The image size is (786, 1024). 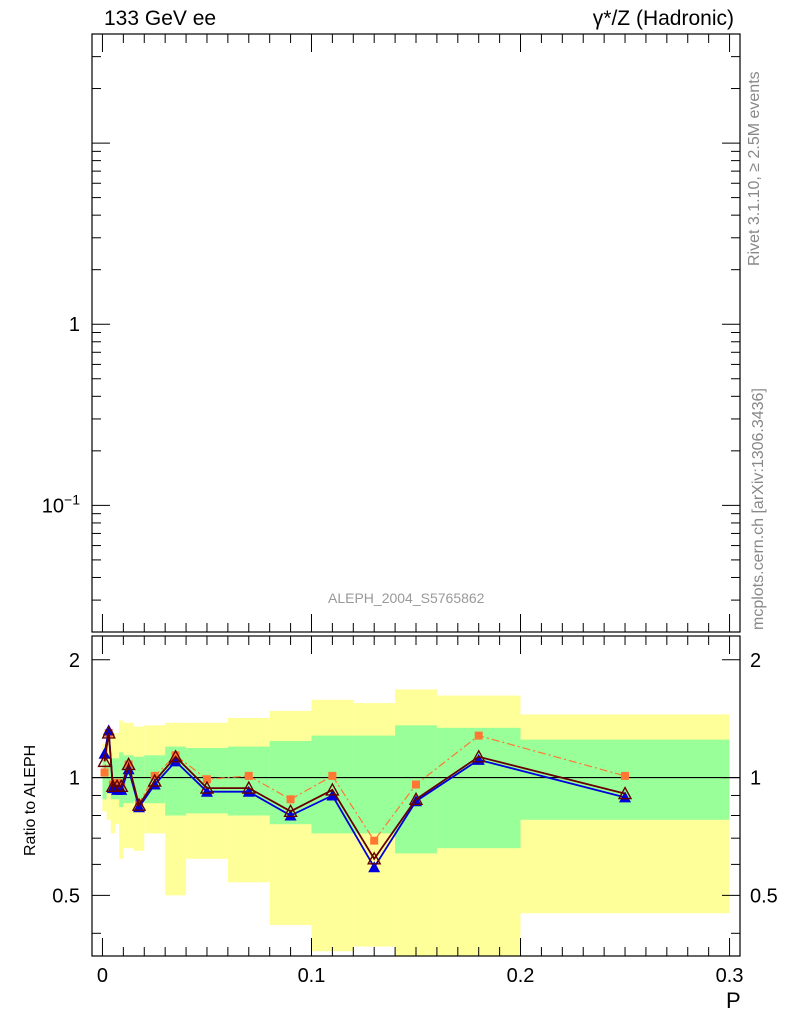 What do you see at coordinates (74, 661) in the screenshot?
I see `ratio-ytick-label-2: 2` at bounding box center [74, 661].